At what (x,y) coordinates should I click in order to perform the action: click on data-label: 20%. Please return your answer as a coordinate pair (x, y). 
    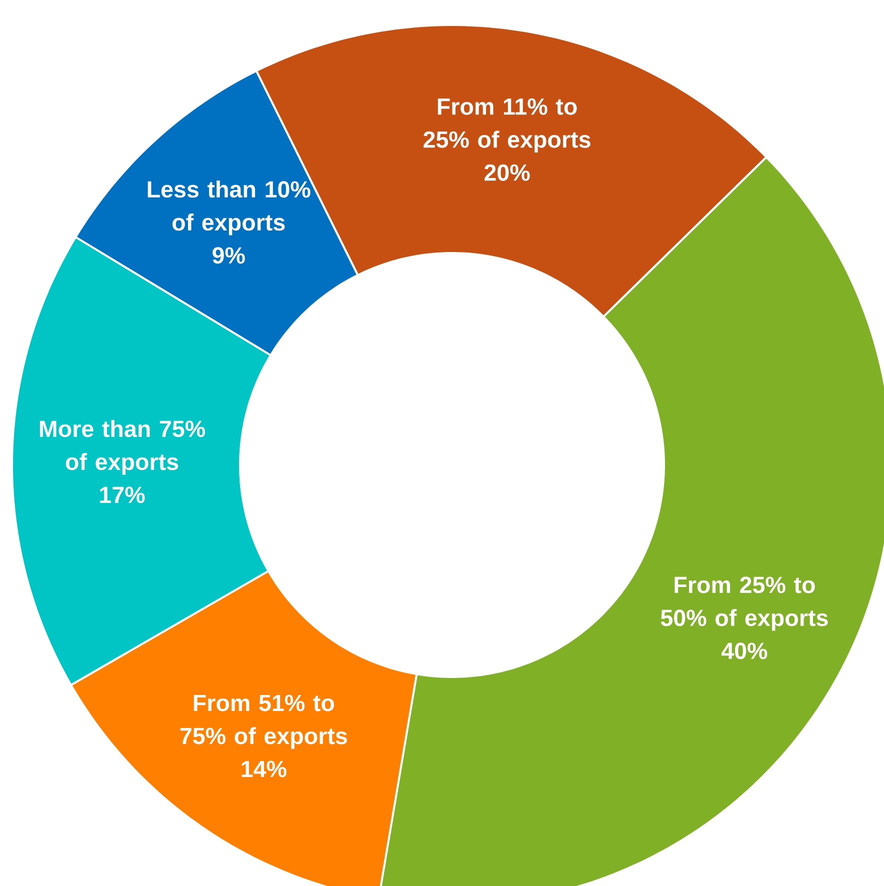
    Looking at the image, I should click on (507, 172).